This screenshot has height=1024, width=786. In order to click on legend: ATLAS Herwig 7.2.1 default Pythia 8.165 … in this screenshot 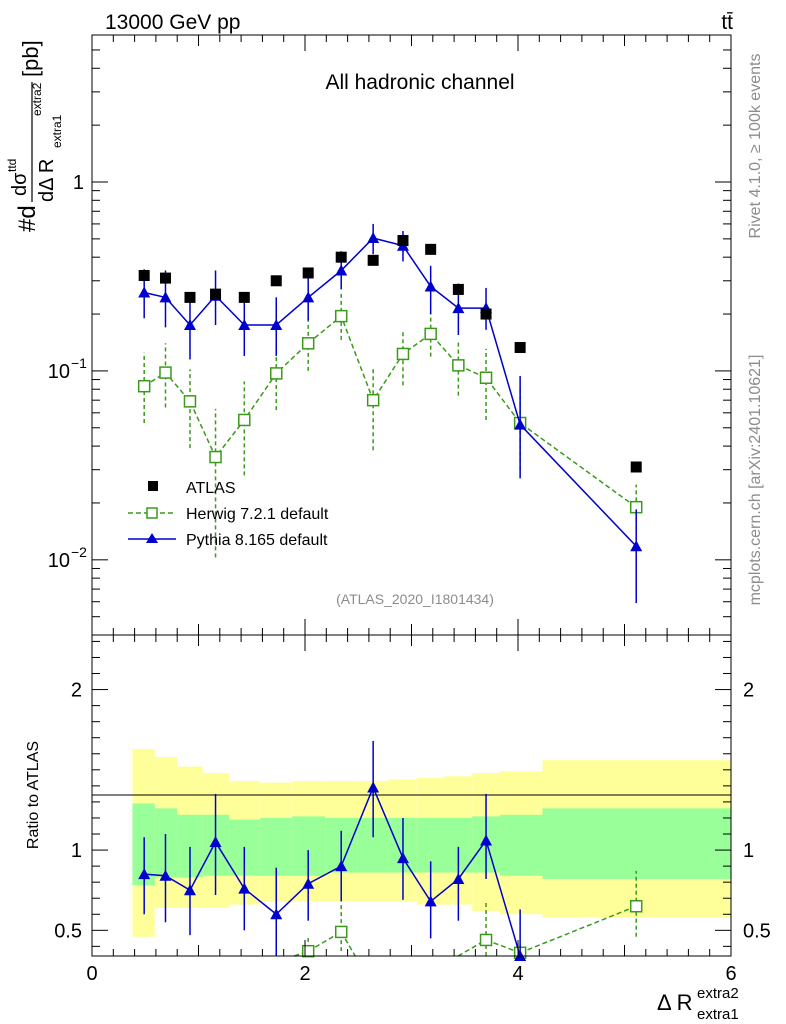, I will do `click(228, 514)`.